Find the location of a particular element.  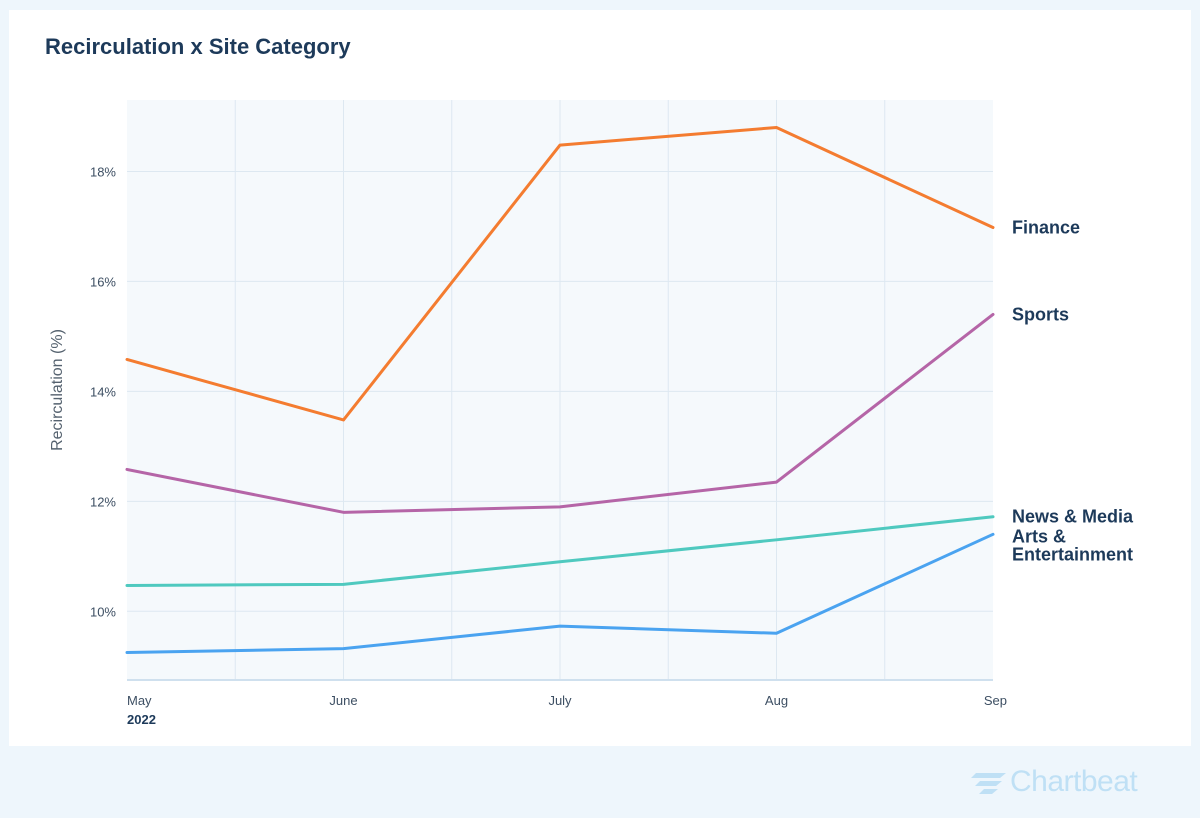

series-label-line: Sports is located at coordinates (1040, 314).